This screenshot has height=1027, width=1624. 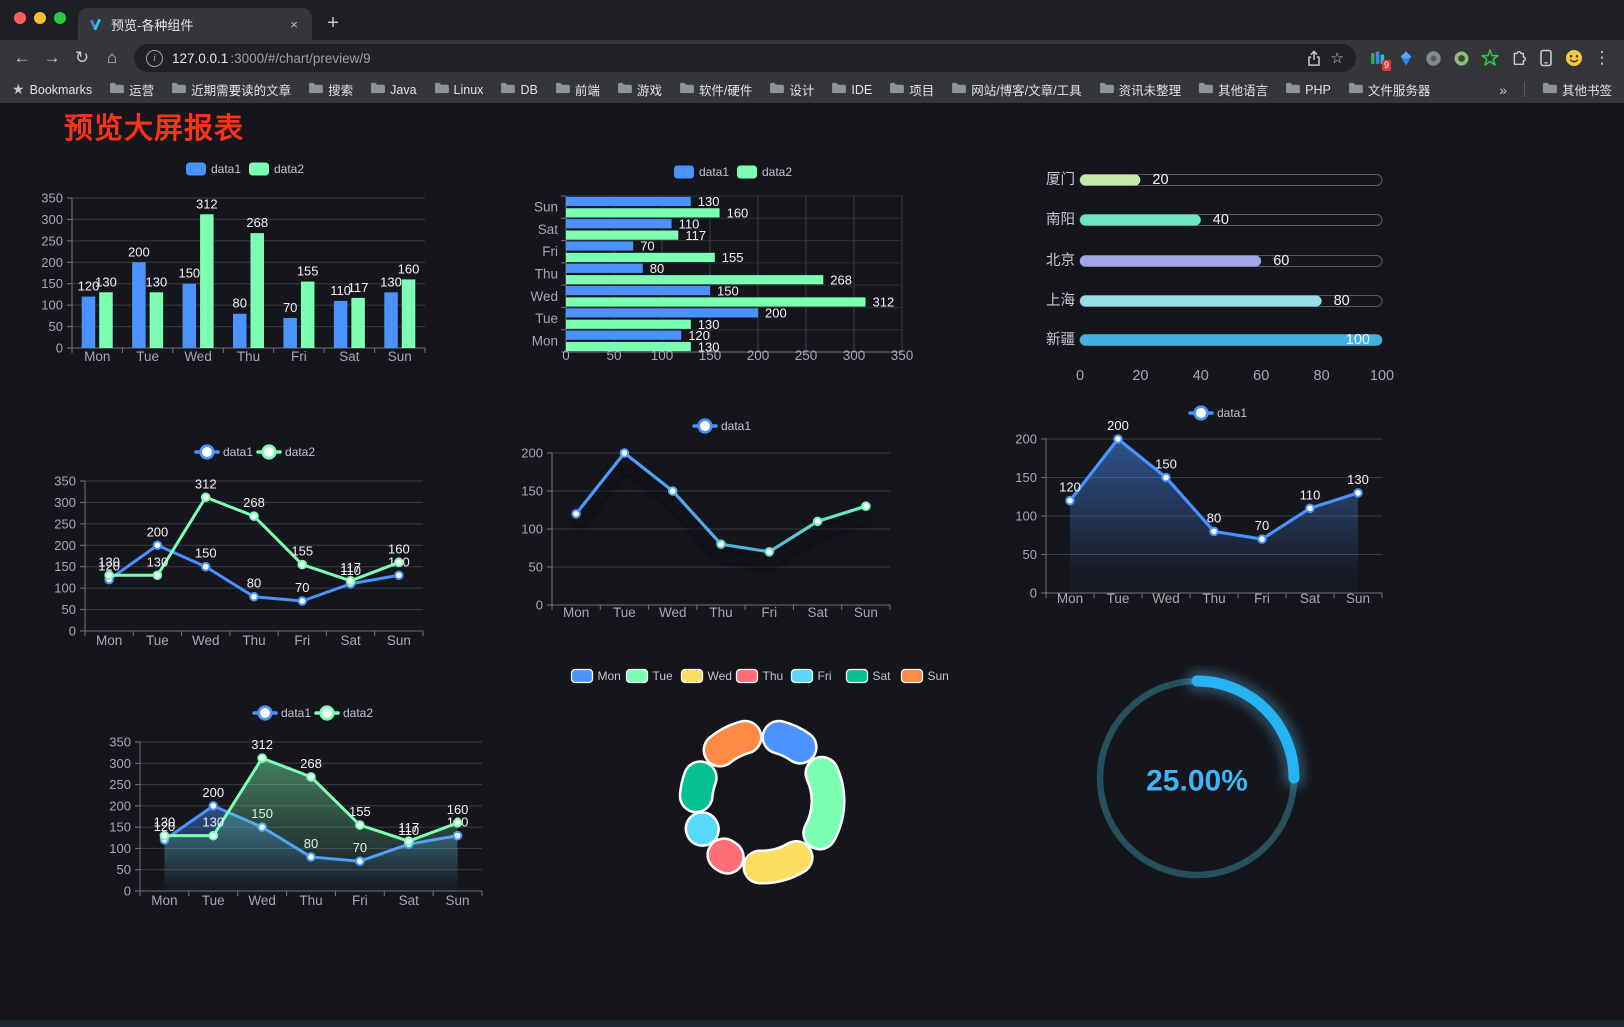 I want to click on bookmark-folder: 搜索, so click(x=330, y=89).